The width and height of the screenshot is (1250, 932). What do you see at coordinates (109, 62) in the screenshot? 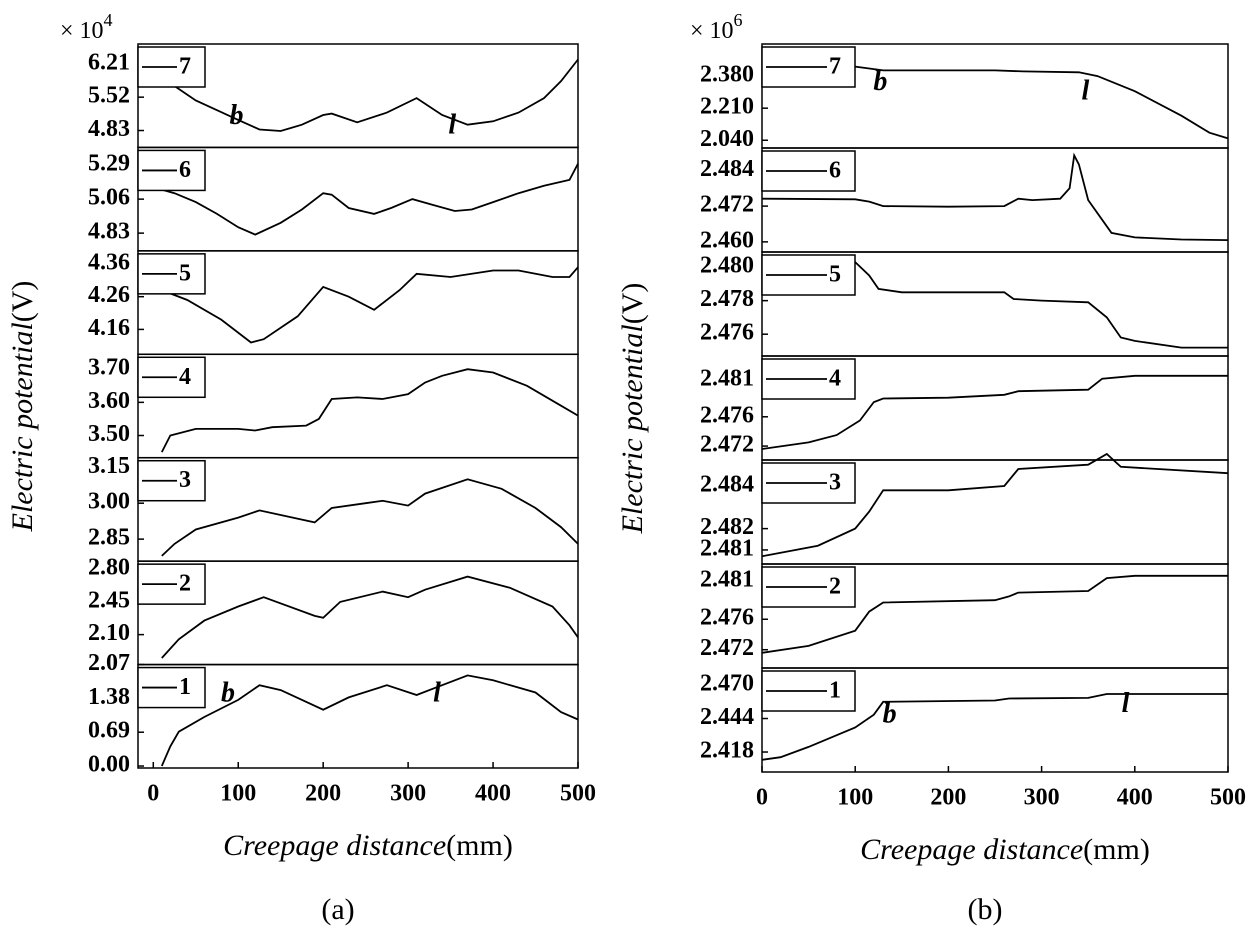
I see `y-tick-label: 6.21` at bounding box center [109, 62].